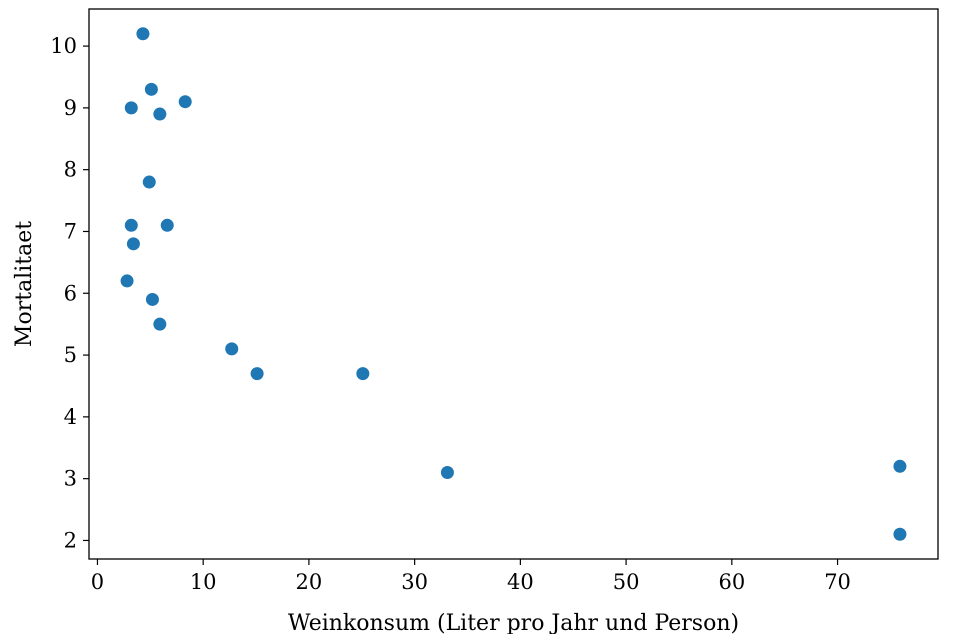 Image resolution: width=976 pixels, height=634 pixels. What do you see at coordinates (203, 582) in the screenshot?
I see `x-tick-label: 10` at bounding box center [203, 582].